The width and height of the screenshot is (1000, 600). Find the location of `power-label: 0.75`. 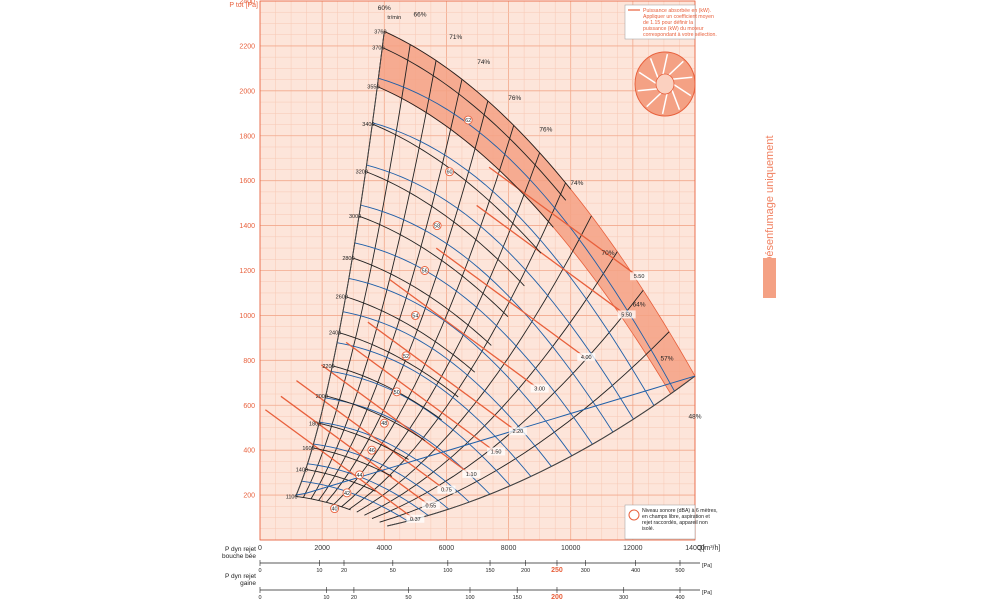

power-label: 0.75 is located at coordinates (446, 491).